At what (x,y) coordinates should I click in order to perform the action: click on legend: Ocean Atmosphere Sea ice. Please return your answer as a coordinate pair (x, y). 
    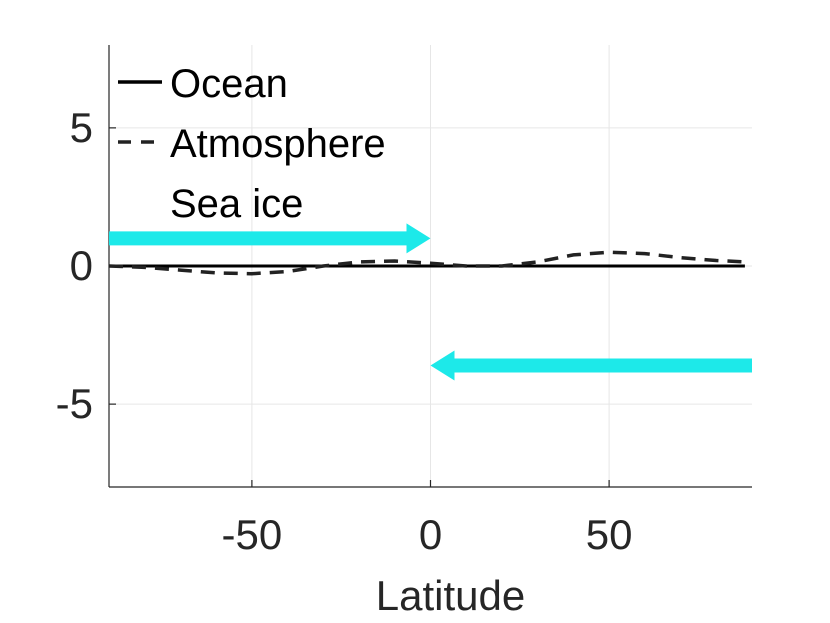
    Looking at the image, I should click on (252, 144).